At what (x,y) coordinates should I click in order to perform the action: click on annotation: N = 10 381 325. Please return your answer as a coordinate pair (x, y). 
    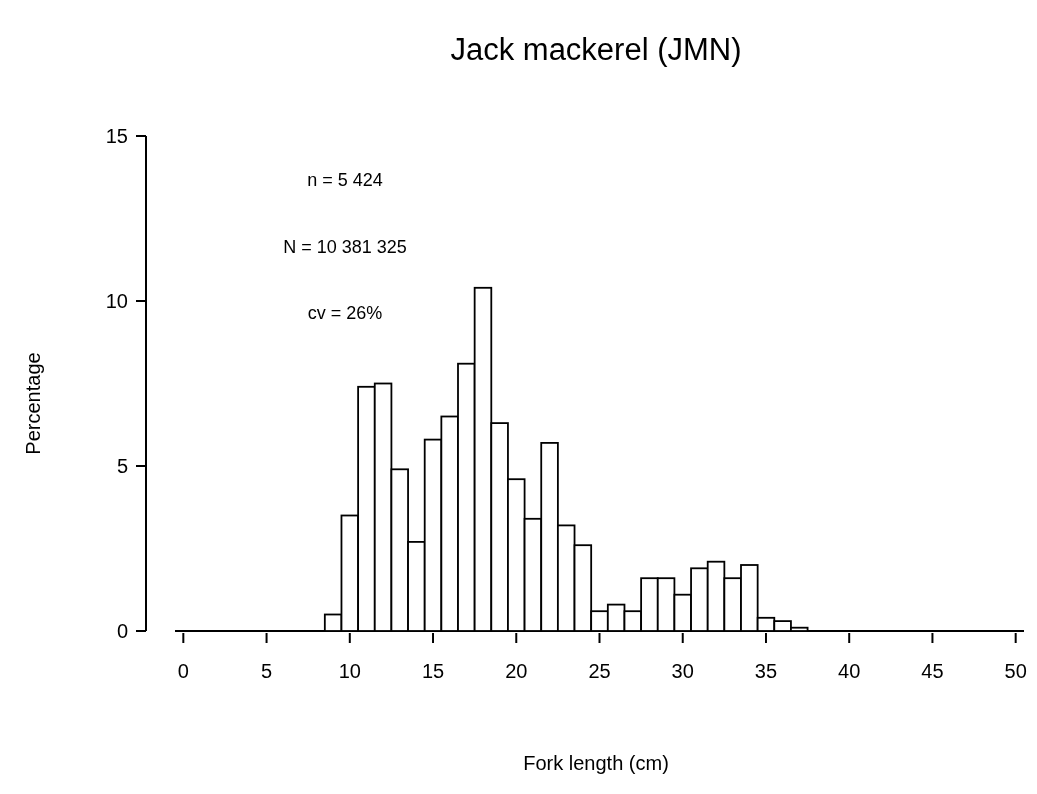
    Looking at the image, I should click on (345, 247).